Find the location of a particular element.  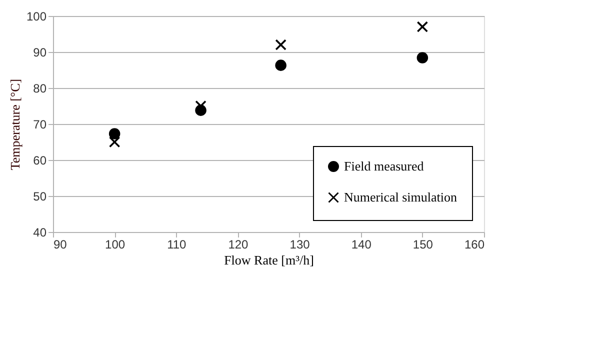

x-tick-label: 110 is located at coordinates (177, 245).